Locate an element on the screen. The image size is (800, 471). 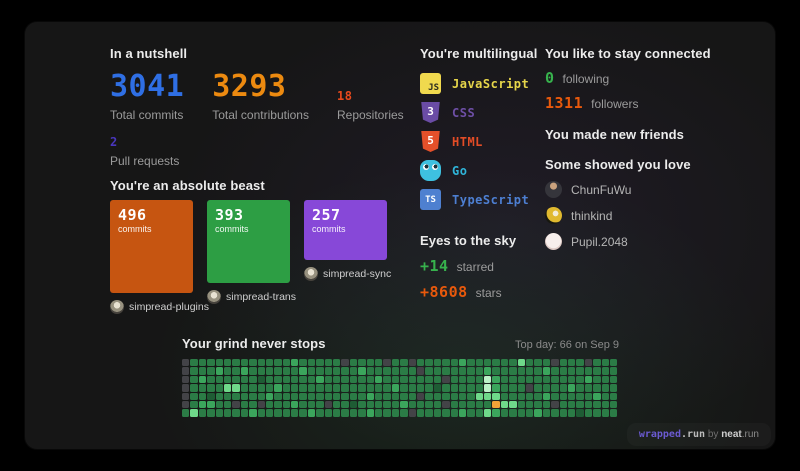
user-row-chunfuwu: ChunFuWu is located at coordinates (618, 189).